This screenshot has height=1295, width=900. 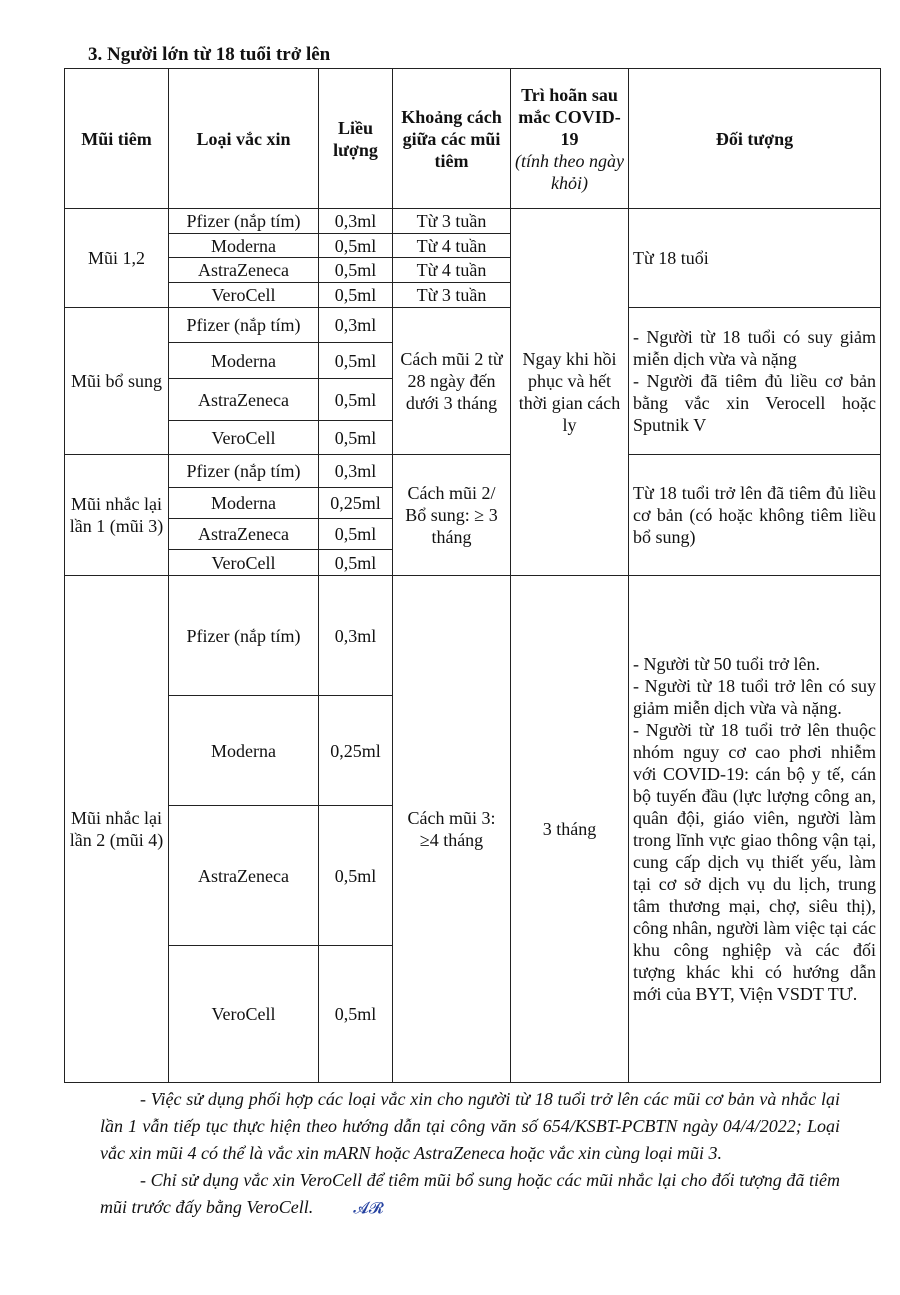 I want to click on signature-initials: 𝓐𝓡, so click(x=368, y=1208).